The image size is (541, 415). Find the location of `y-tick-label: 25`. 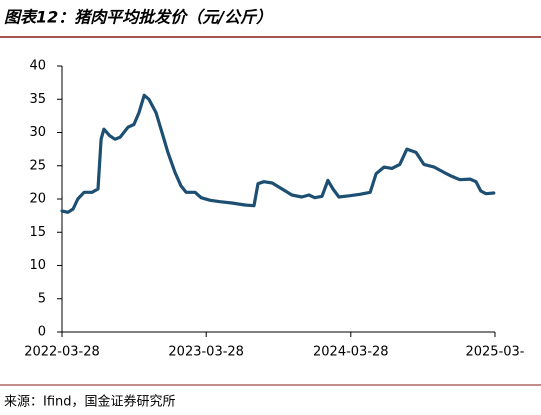

y-tick-label: 25 is located at coordinates (37, 165).